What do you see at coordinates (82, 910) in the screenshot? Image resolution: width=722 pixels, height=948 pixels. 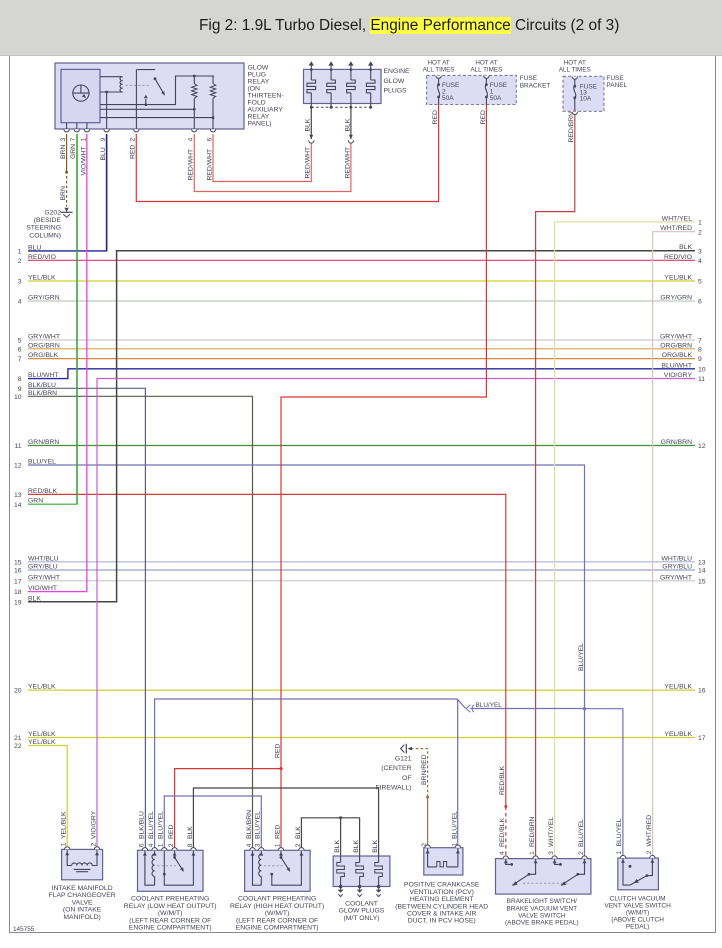 I see `svg-text: (ON INTAKE` at bounding box center [82, 910].